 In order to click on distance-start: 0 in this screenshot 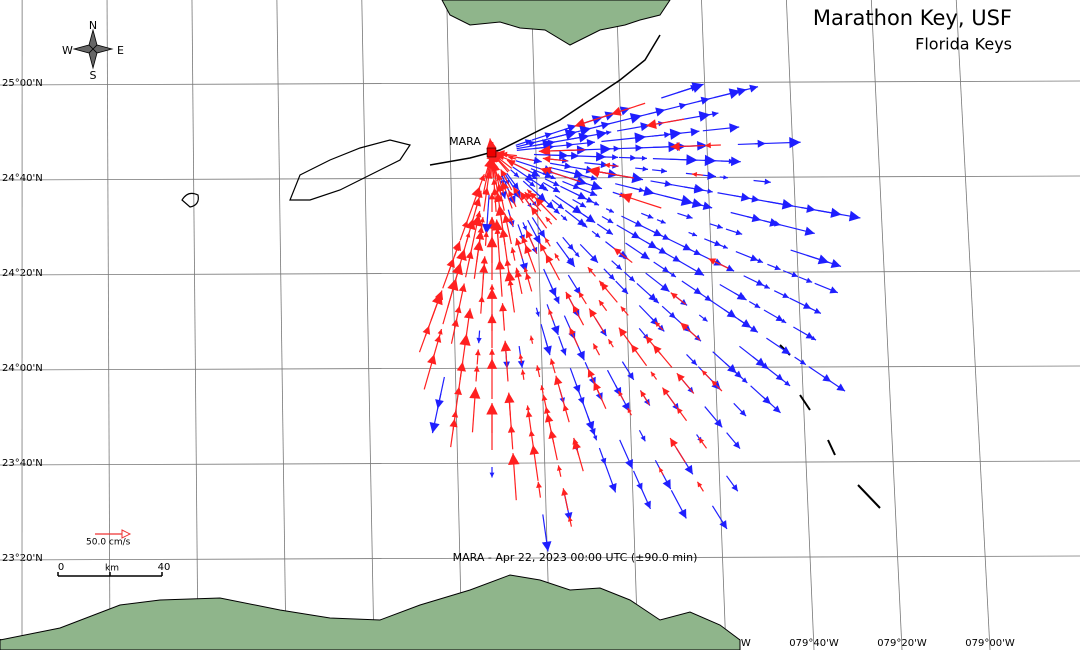, I will do `click(61, 567)`.